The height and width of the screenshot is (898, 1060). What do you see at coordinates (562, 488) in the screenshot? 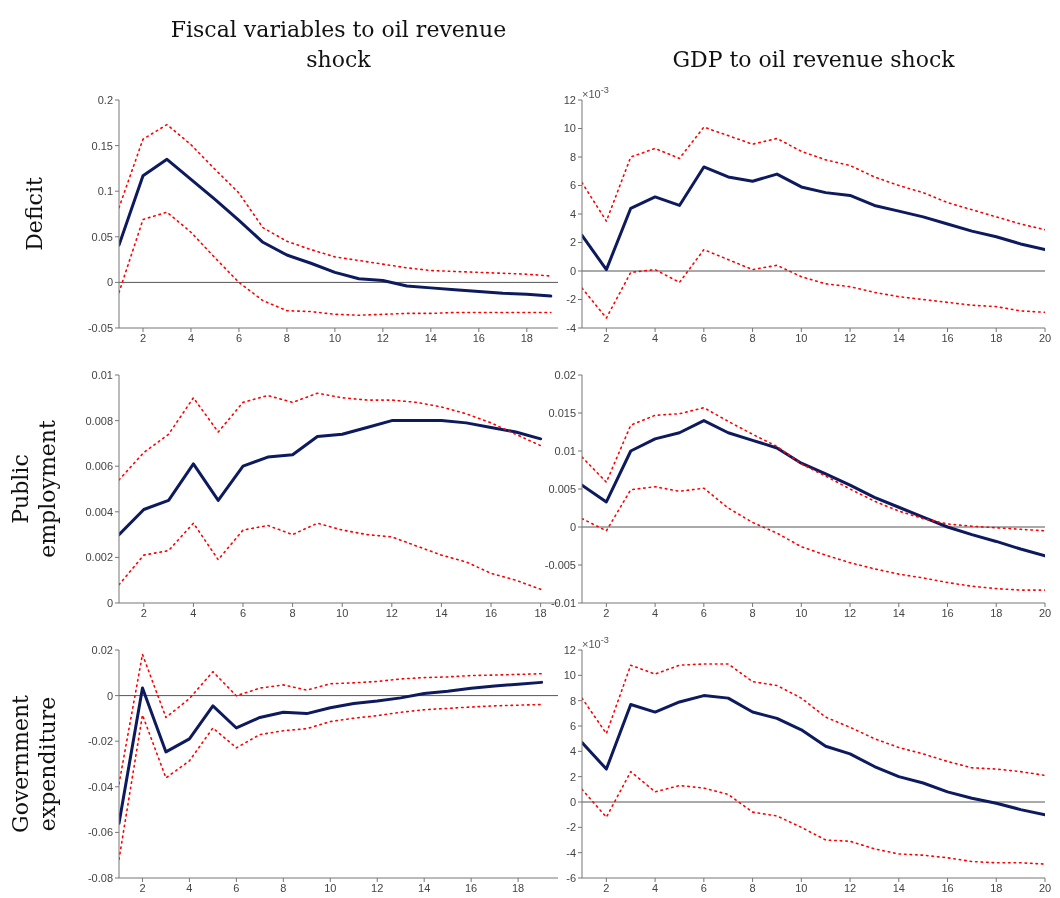
I see `y-tick-label: 0.005` at bounding box center [562, 488].